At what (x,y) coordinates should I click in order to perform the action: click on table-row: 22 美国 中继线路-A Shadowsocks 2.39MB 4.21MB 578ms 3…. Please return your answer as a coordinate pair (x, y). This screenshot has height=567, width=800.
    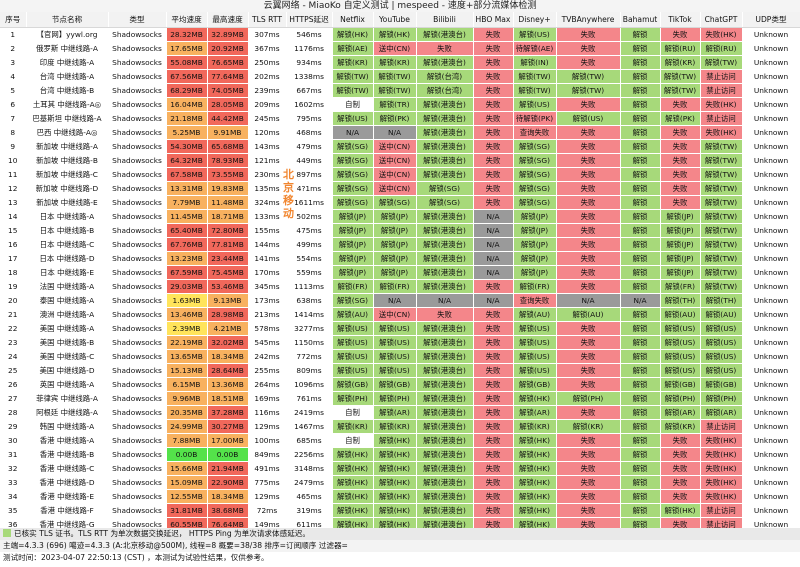
    Looking at the image, I should click on (400, 328).